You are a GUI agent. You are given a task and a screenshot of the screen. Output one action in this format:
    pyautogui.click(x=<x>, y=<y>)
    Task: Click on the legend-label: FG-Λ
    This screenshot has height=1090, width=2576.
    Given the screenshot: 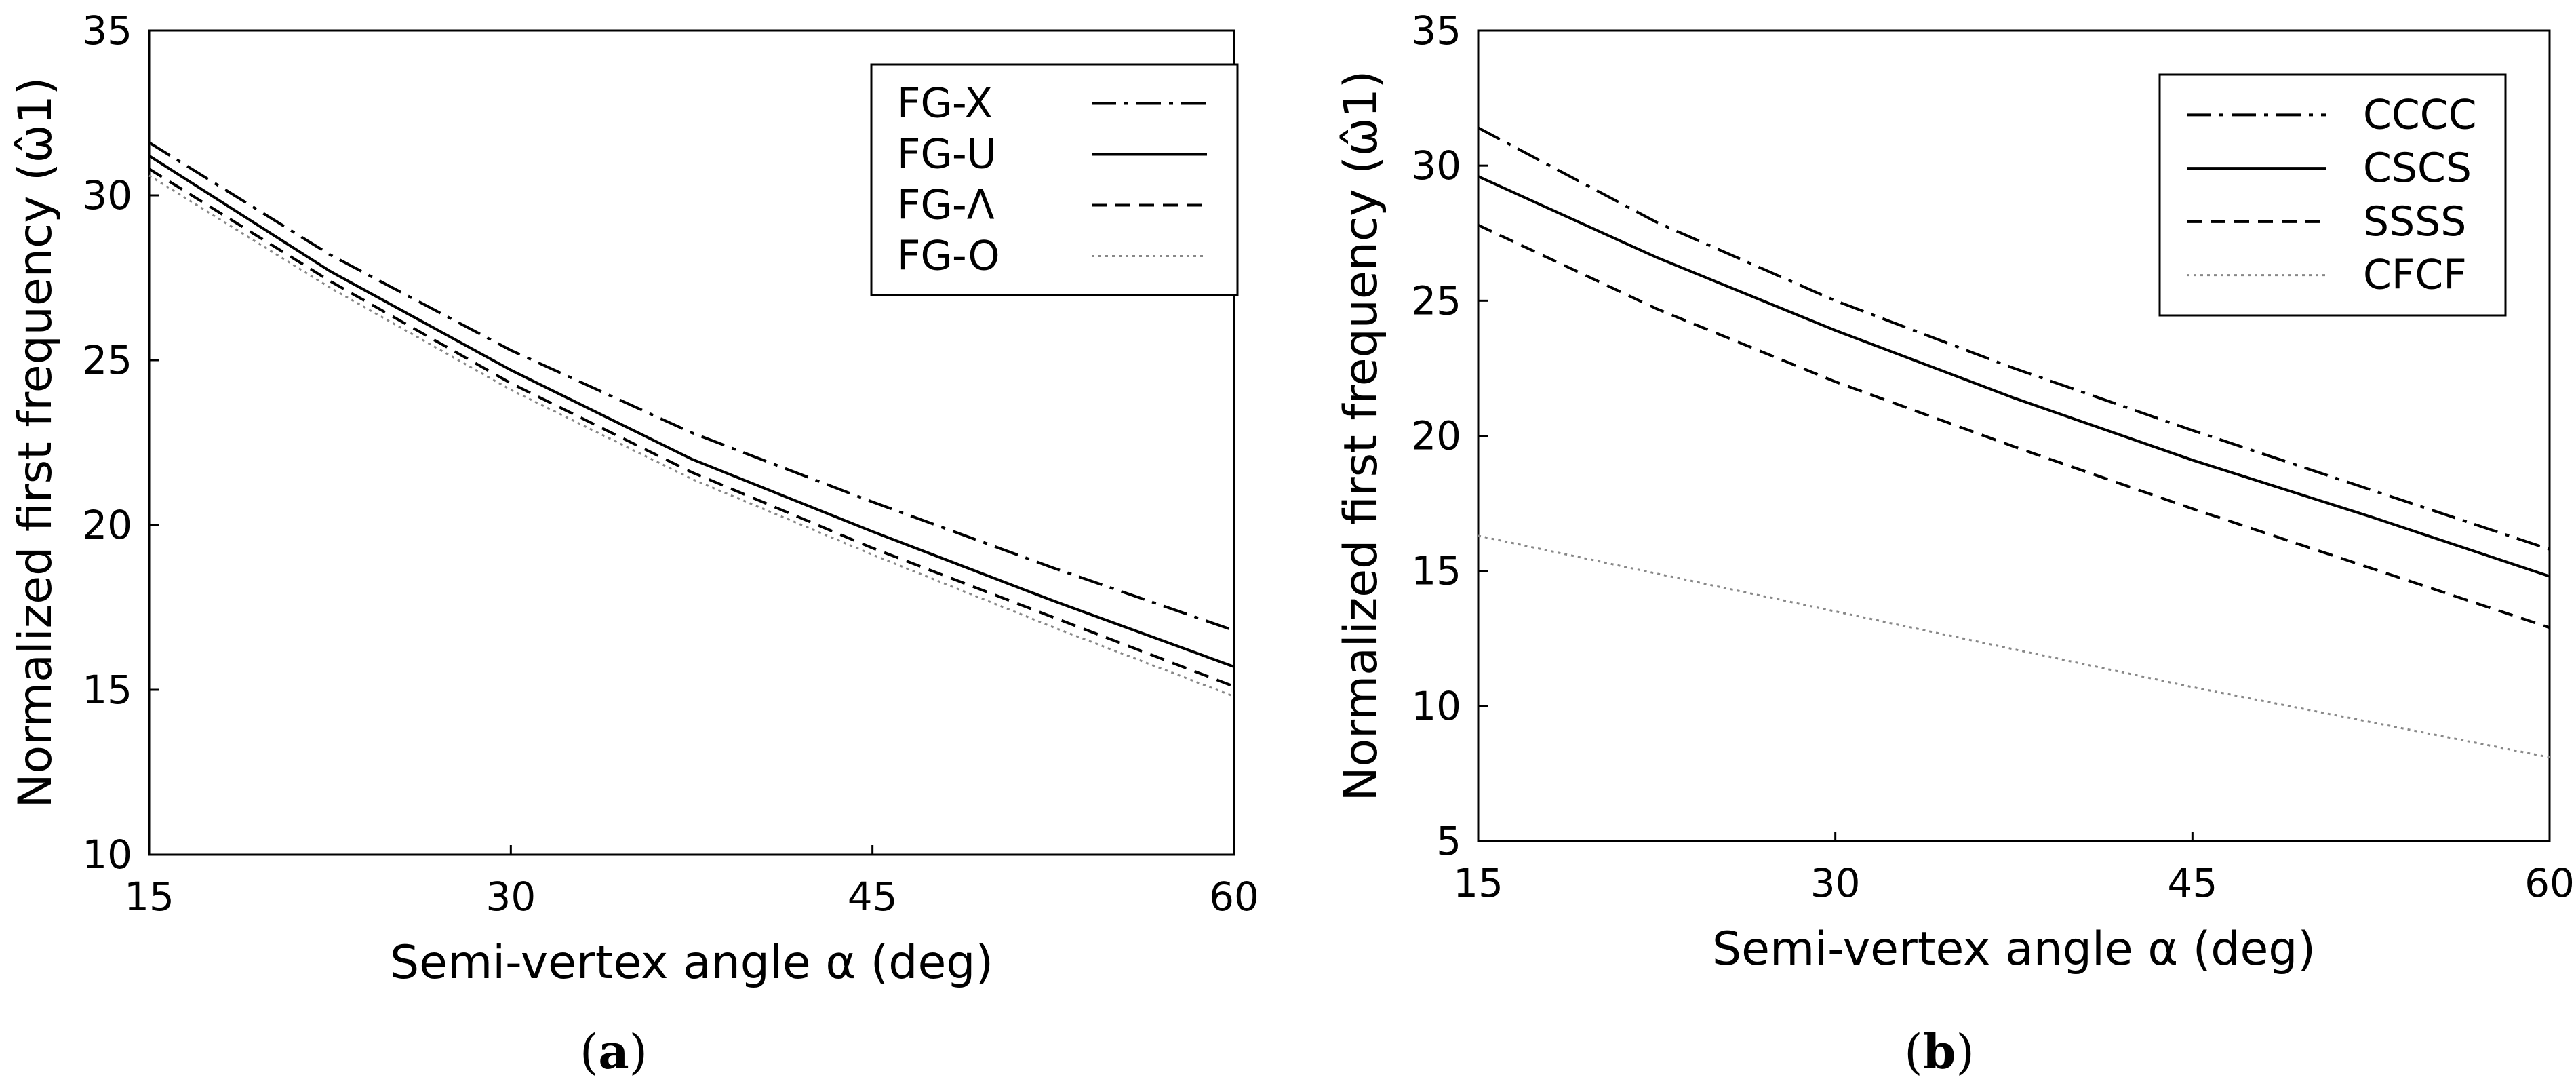 What is the action you would take?
    pyautogui.click(x=946, y=205)
    